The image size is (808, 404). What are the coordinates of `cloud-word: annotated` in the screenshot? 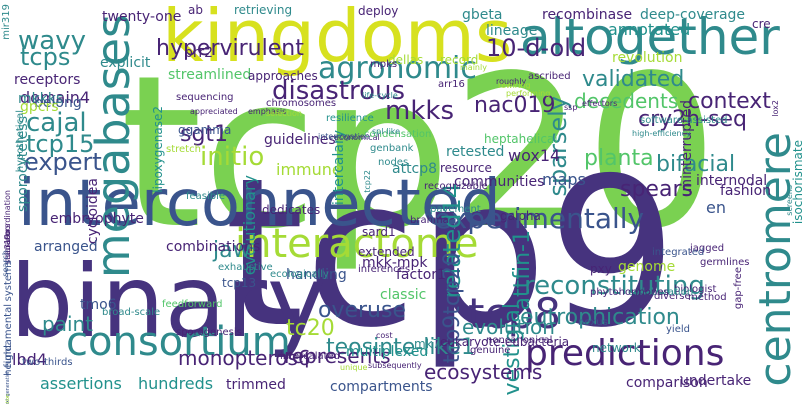 It's located at (649, 29).